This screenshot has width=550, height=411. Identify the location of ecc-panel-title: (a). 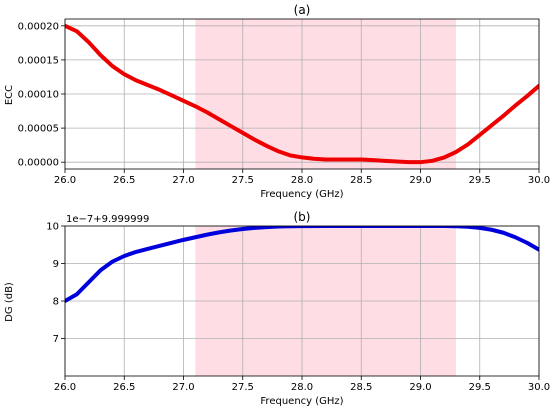
(302, 10).